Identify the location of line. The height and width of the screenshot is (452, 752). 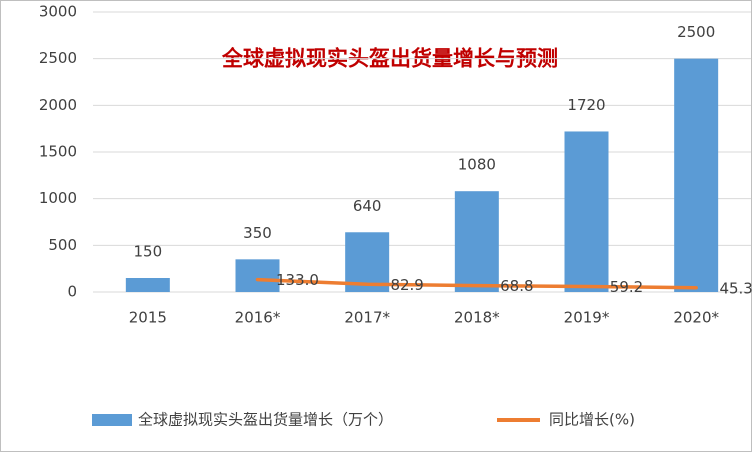
(476, 283).